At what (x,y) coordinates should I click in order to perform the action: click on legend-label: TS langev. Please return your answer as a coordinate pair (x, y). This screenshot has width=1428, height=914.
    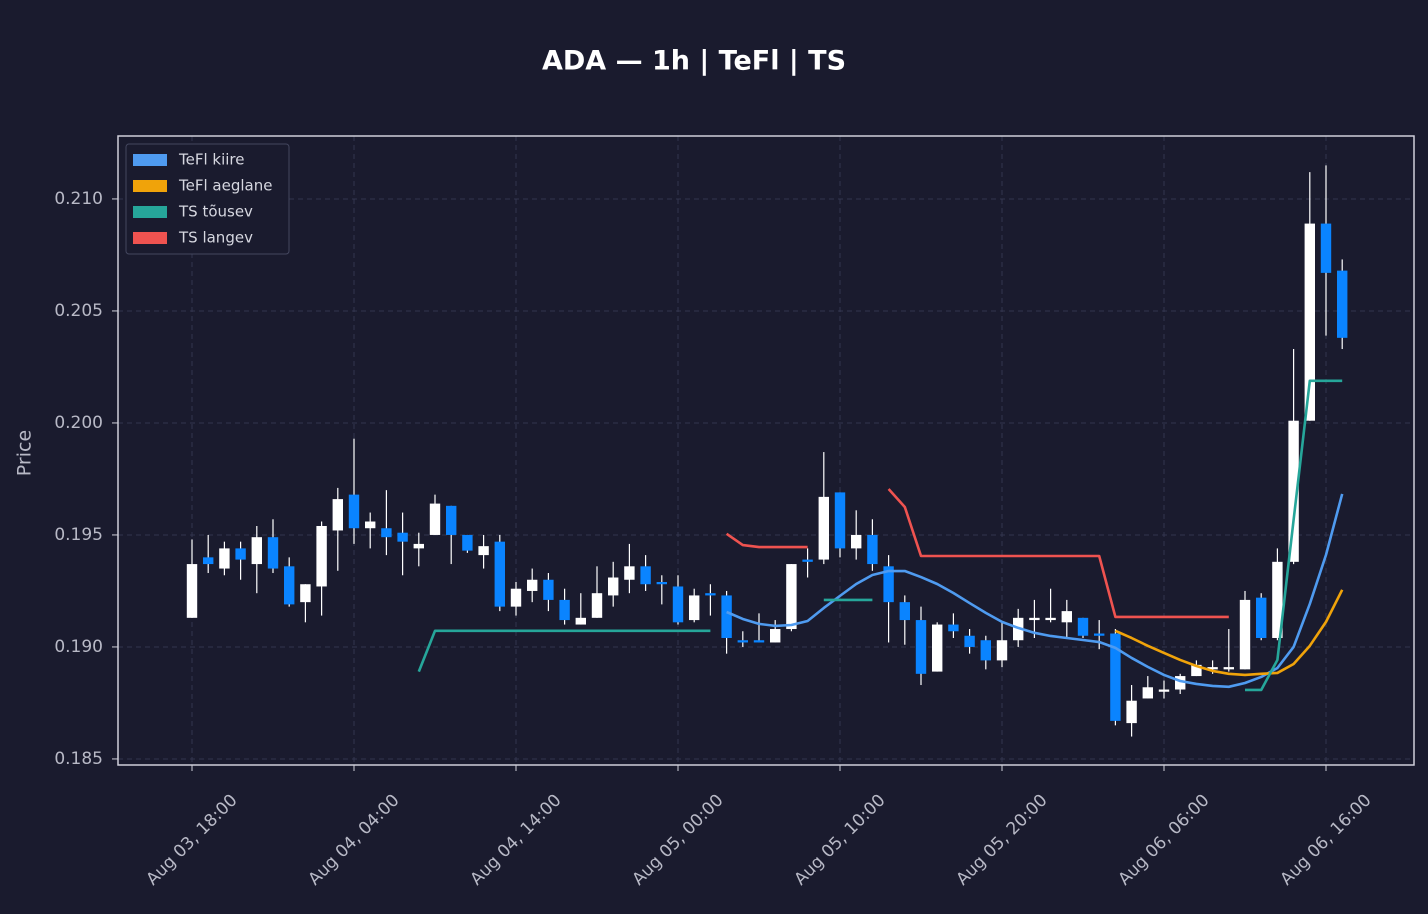
    Looking at the image, I should click on (215, 238).